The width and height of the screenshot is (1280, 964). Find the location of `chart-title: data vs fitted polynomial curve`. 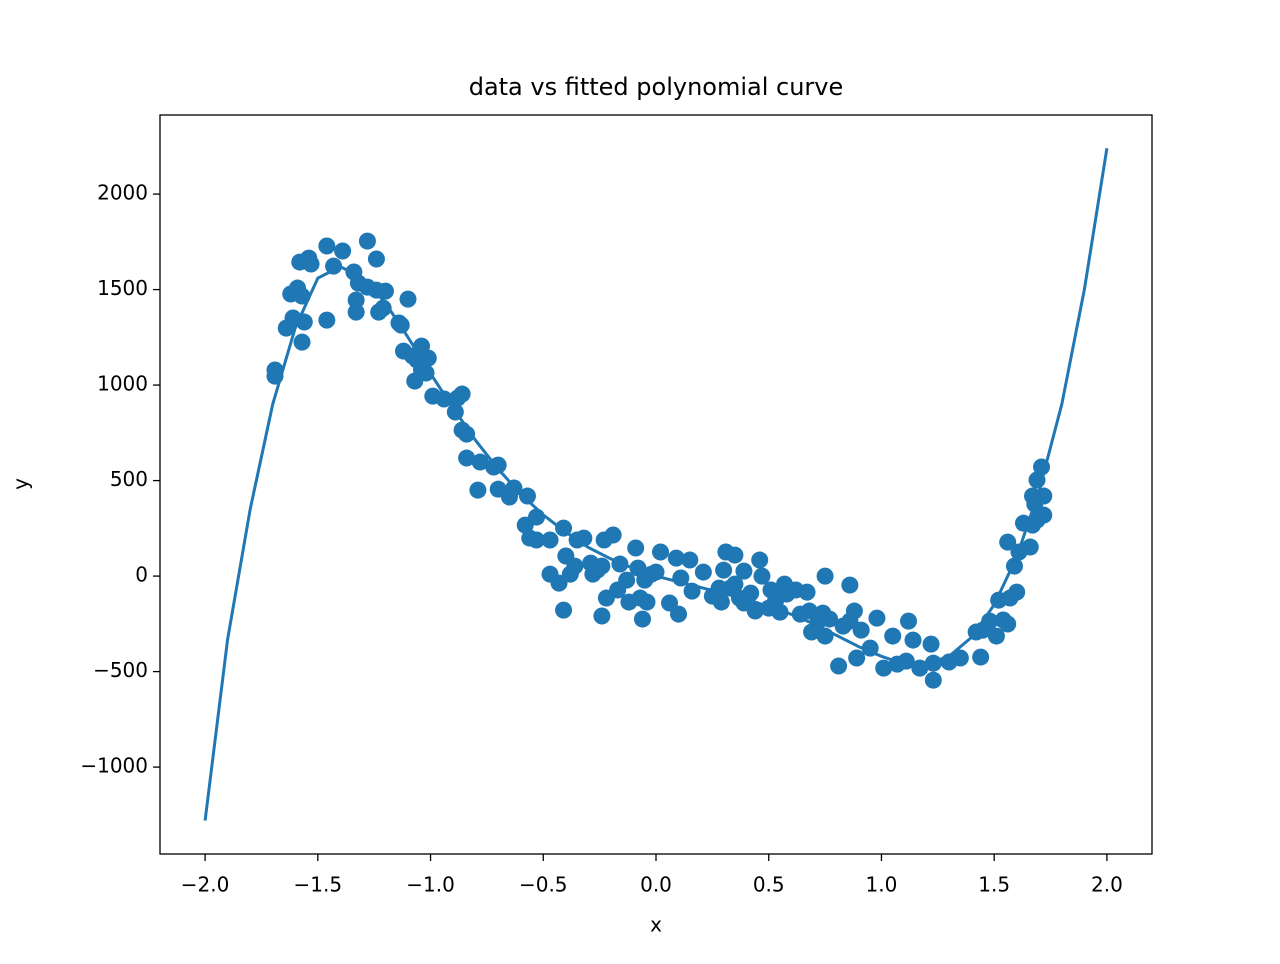

chart-title: data vs fitted polynomial curve is located at coordinates (656, 87).